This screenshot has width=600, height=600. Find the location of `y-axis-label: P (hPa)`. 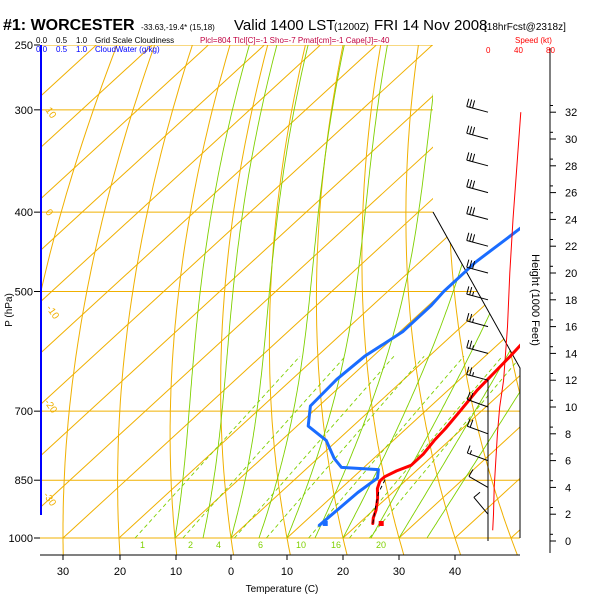

y-axis-label: P (hPa) is located at coordinates (9, 310).